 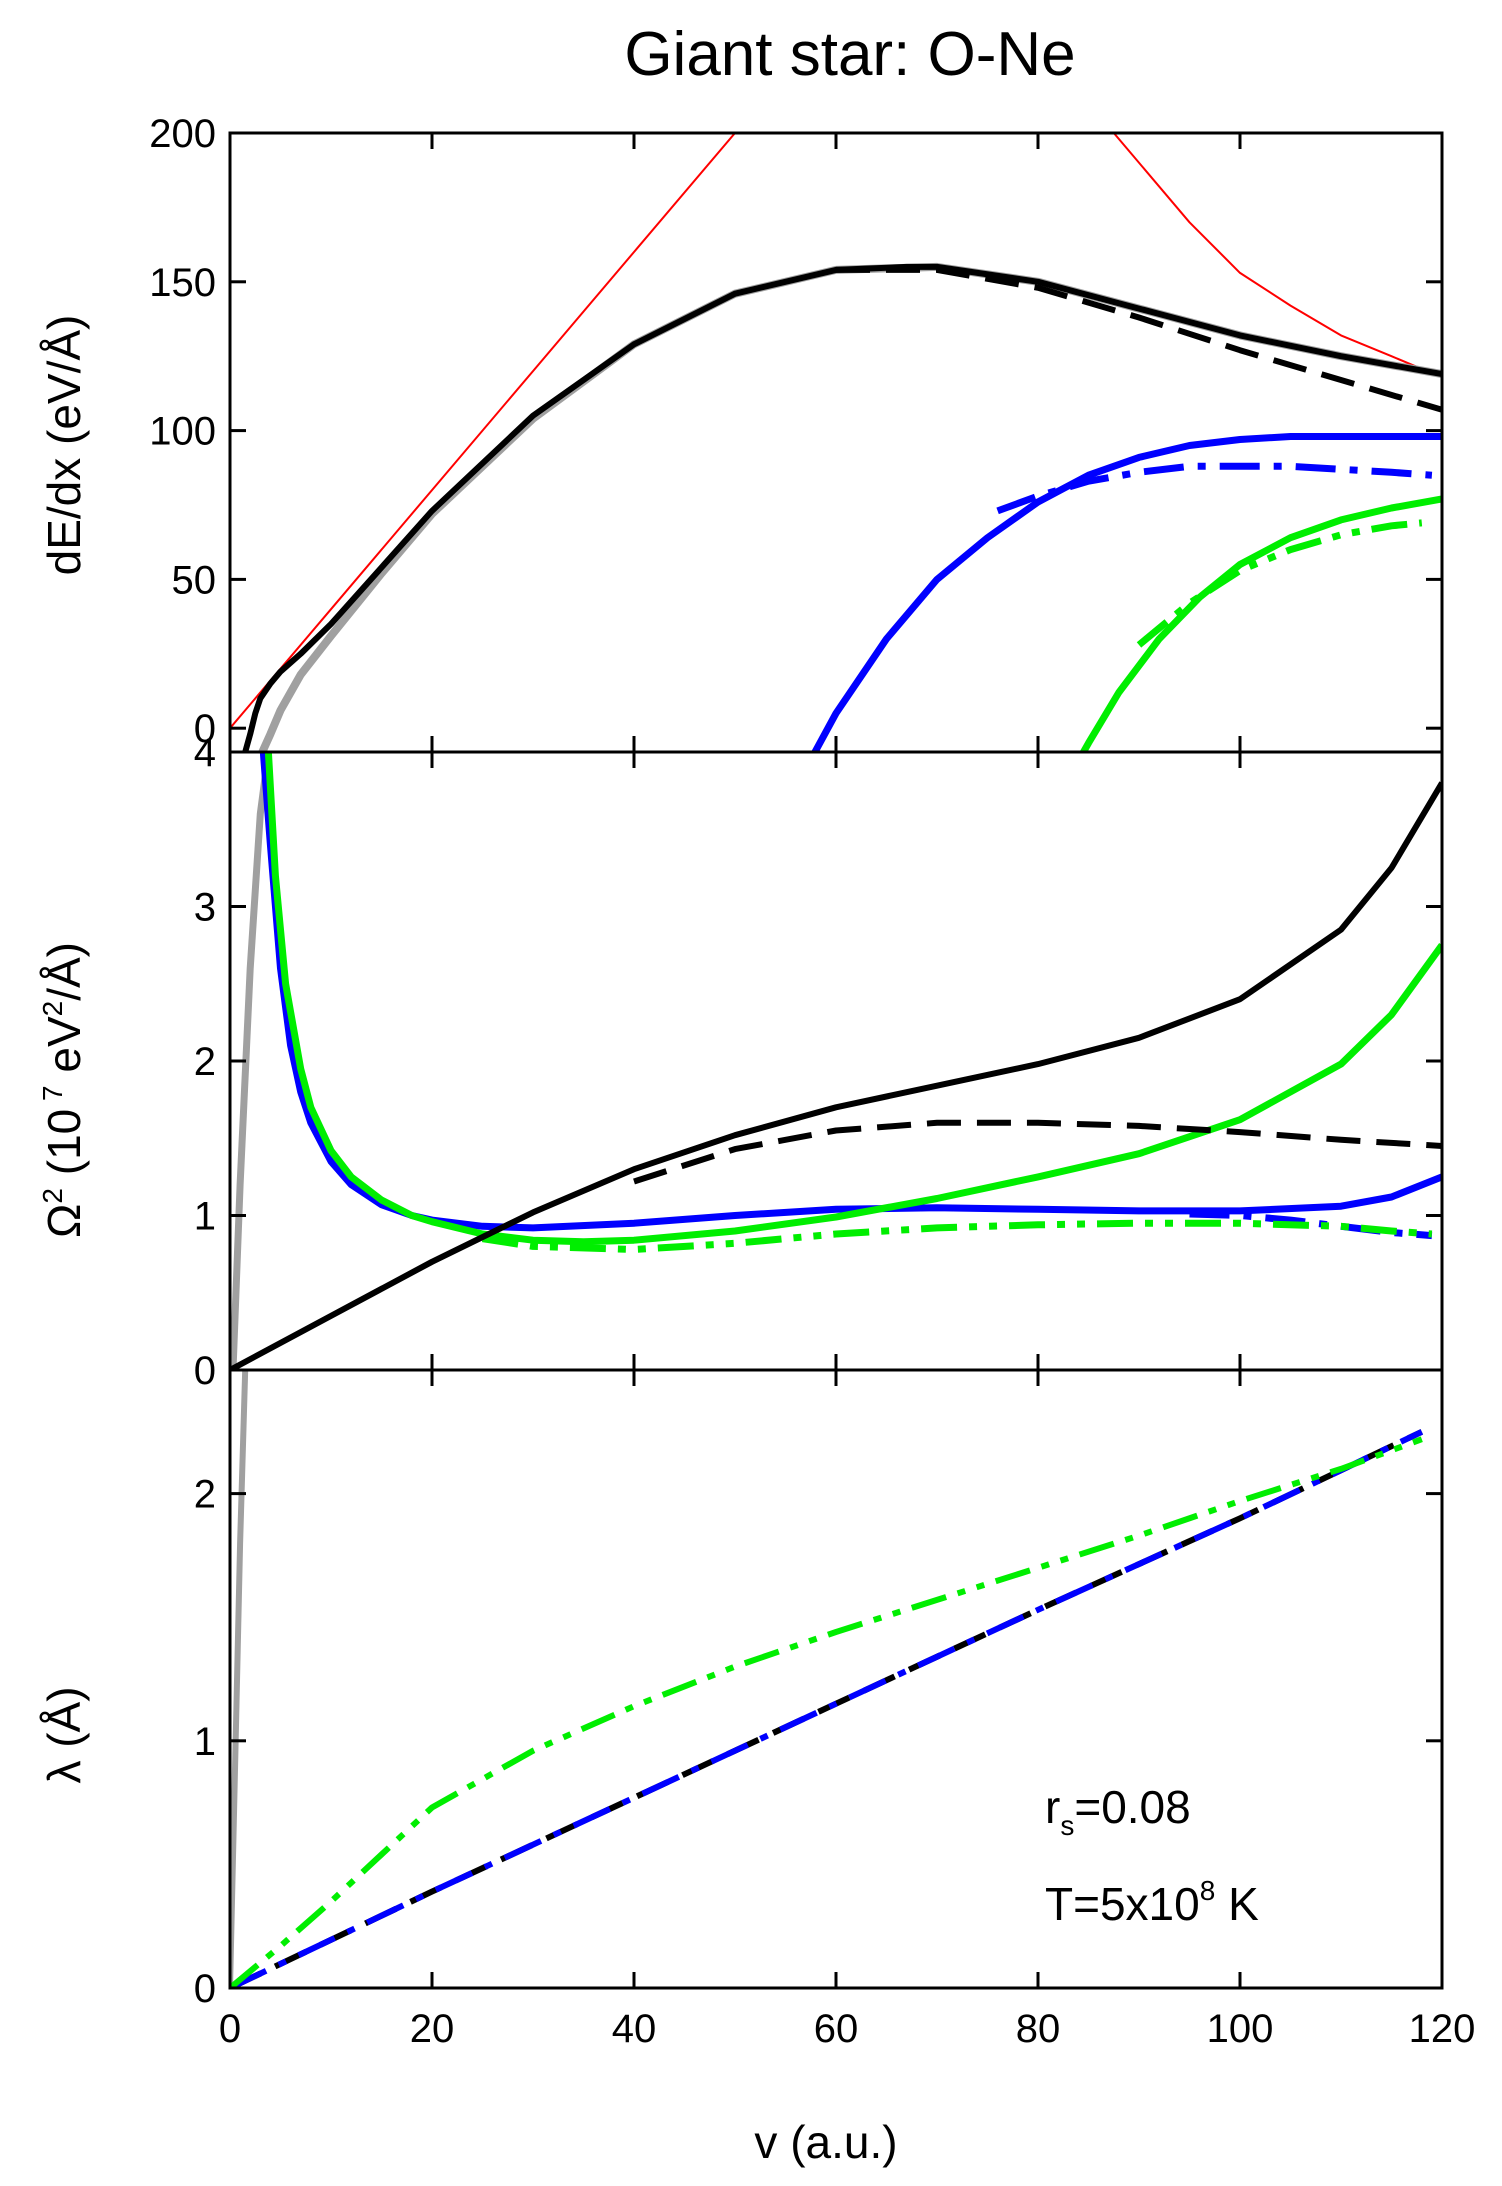 I want to click on x-tick-label: 100, so click(x=1240, y=2029).